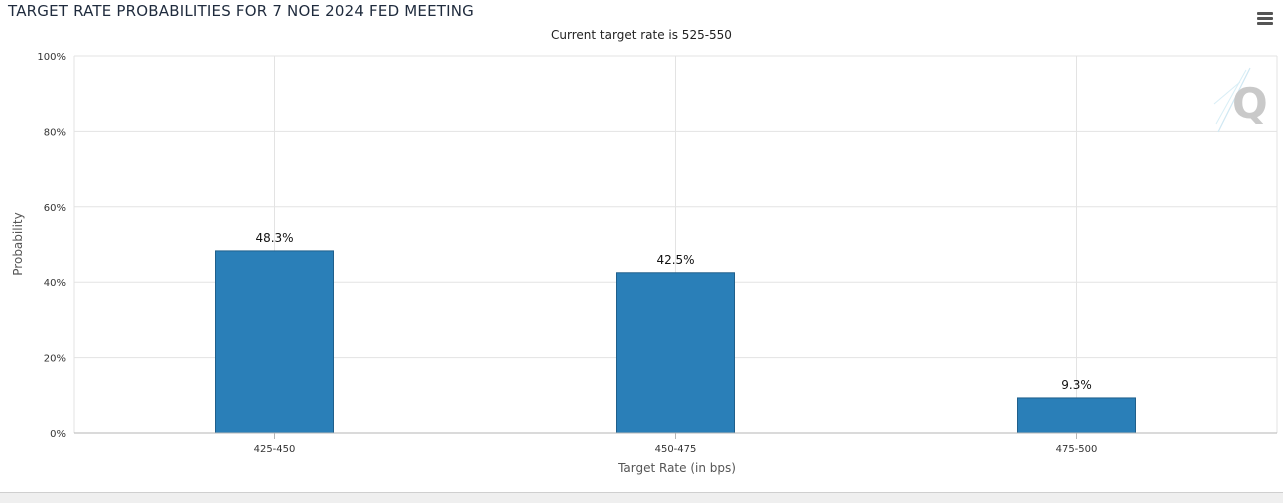  I want to click on bottom-scrollbar, so click(641, 497).